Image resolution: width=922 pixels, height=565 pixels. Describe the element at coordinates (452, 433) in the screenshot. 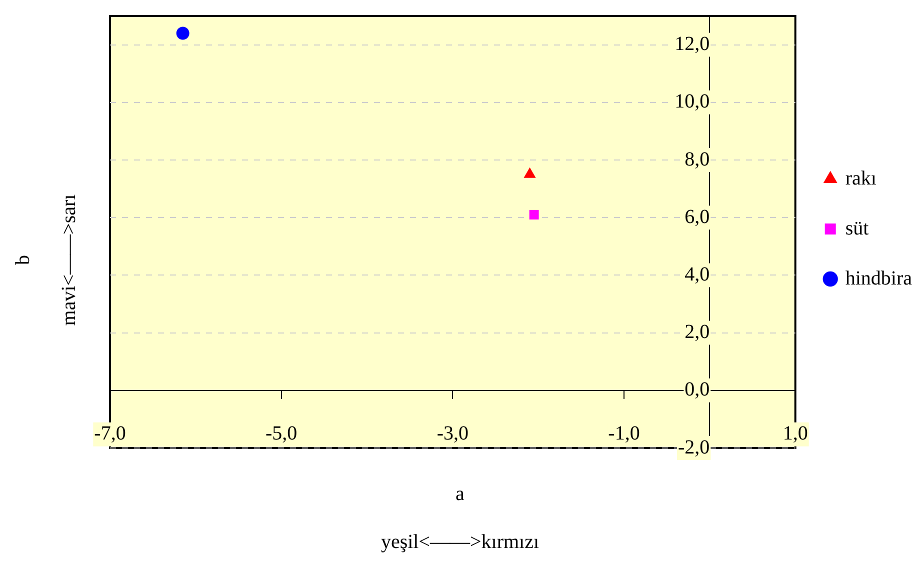

I see `x-tick-label: -3,0` at that location.